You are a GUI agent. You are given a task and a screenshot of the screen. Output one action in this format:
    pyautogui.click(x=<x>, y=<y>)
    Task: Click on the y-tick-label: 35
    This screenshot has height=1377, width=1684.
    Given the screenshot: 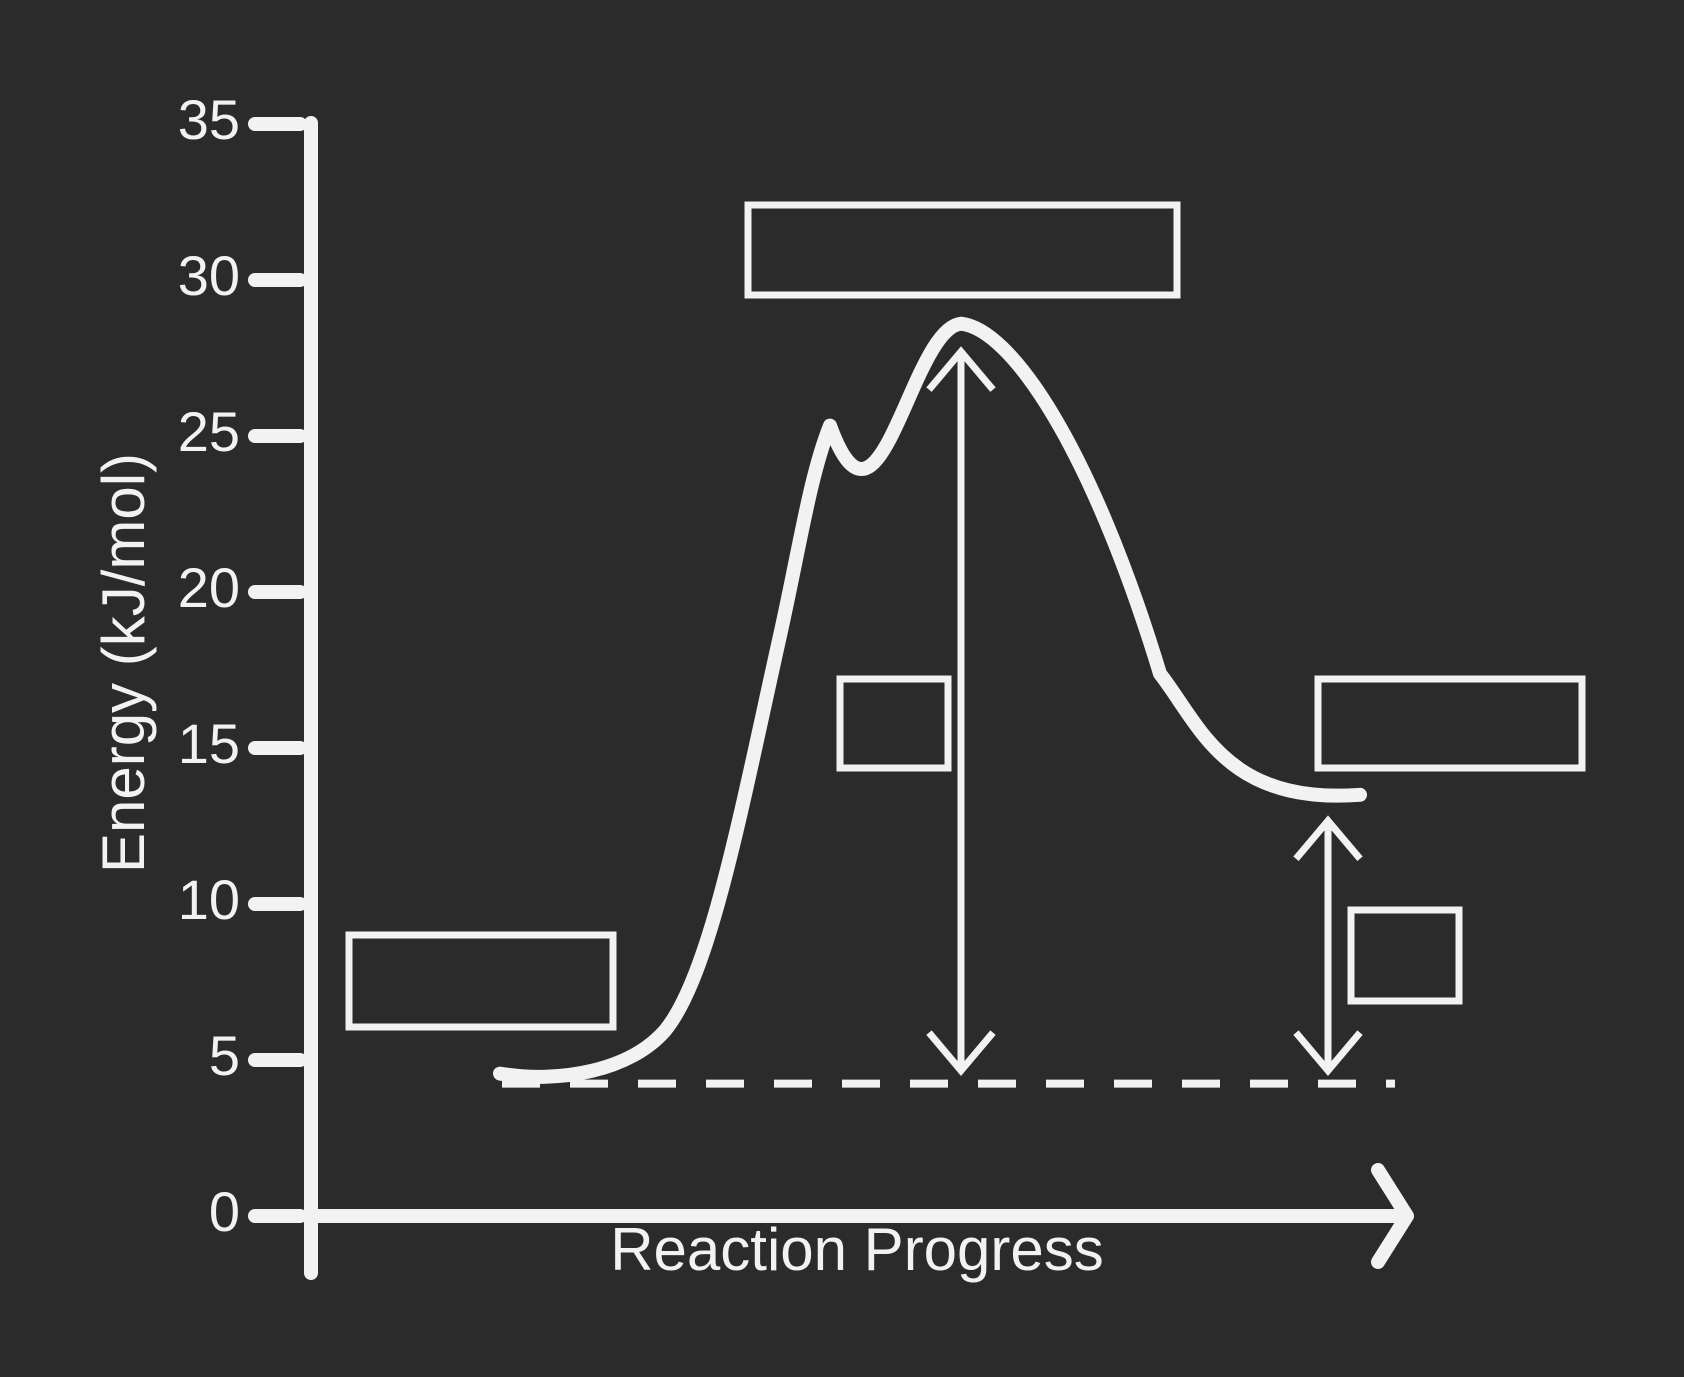 What is the action you would take?
    pyautogui.click(x=209, y=119)
    